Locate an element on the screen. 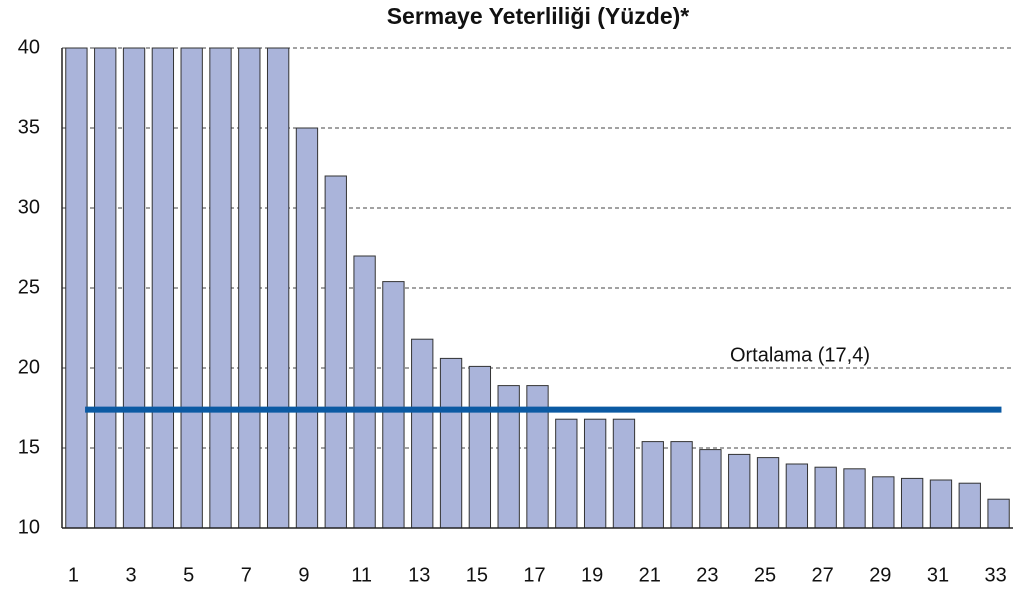 This screenshot has width=1014, height=590. x-tick-label: 21 is located at coordinates (650, 575).